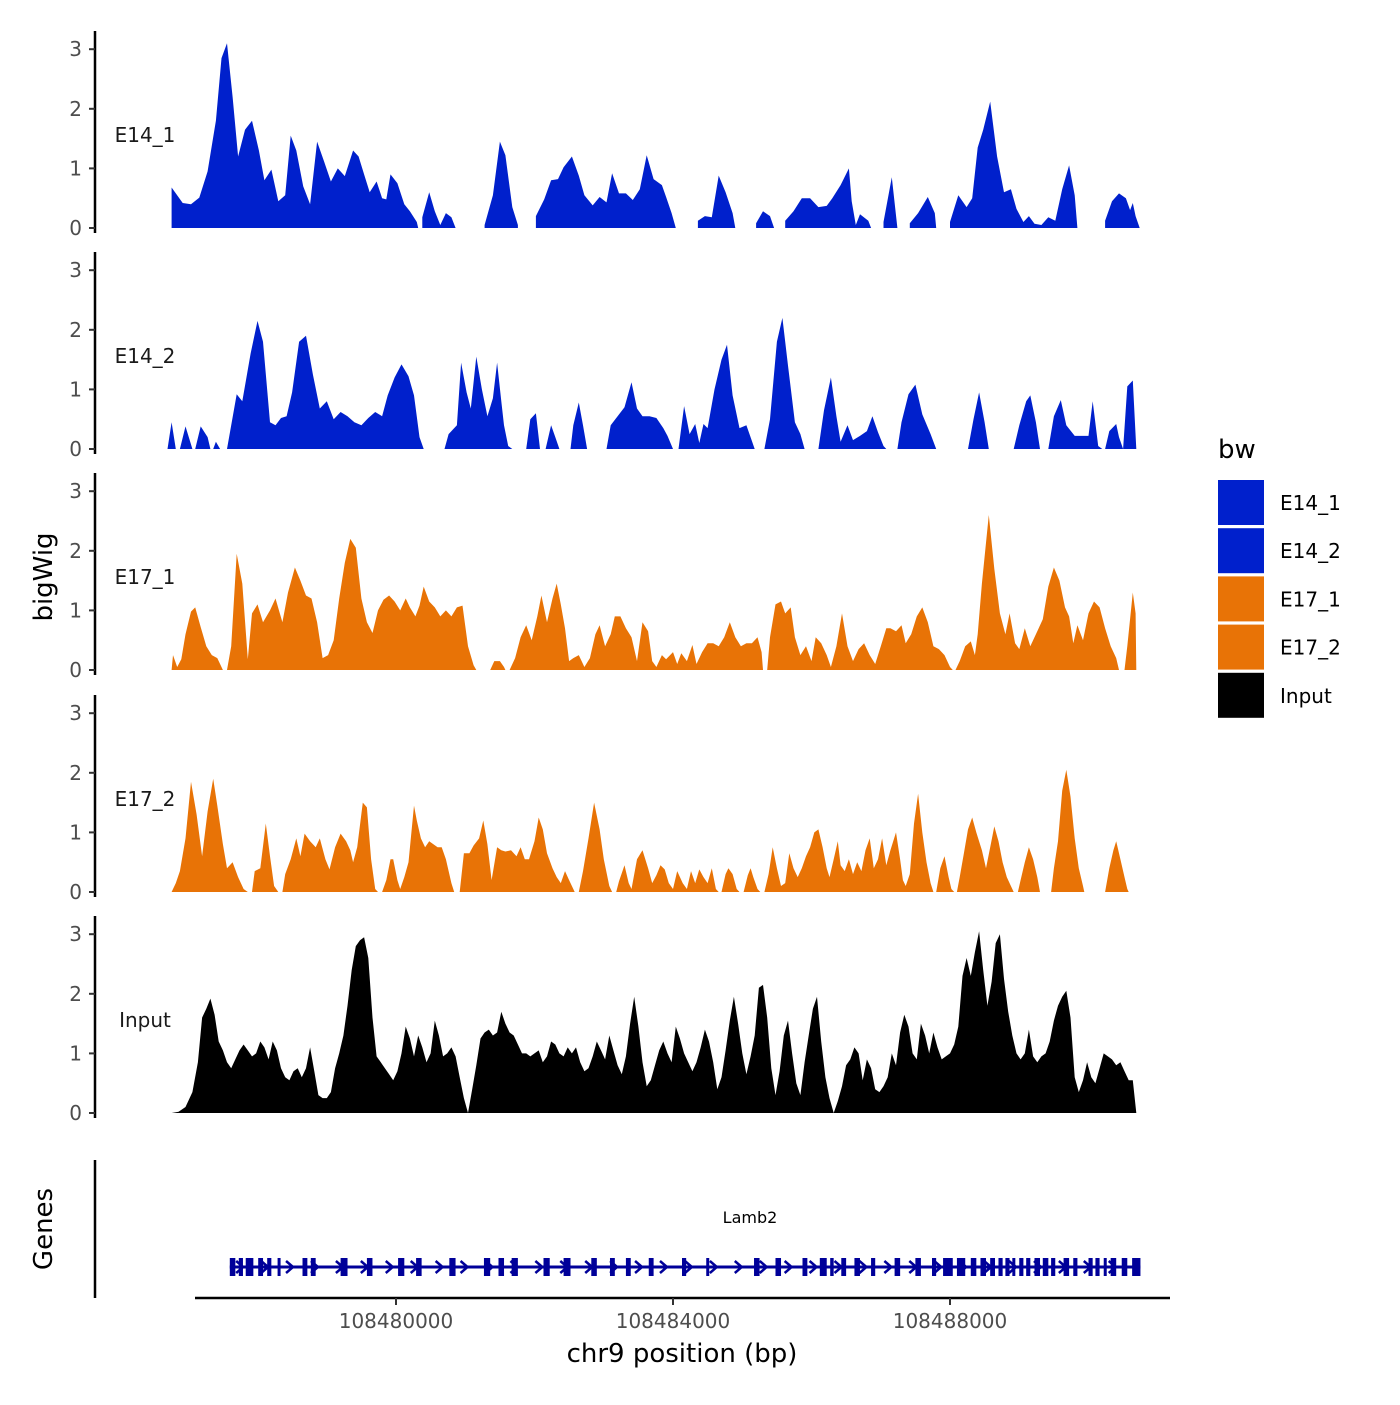 The height and width of the screenshot is (1405, 1400). Describe the element at coordinates (145, 577) in the screenshot. I see `track-label: E17_1` at that location.